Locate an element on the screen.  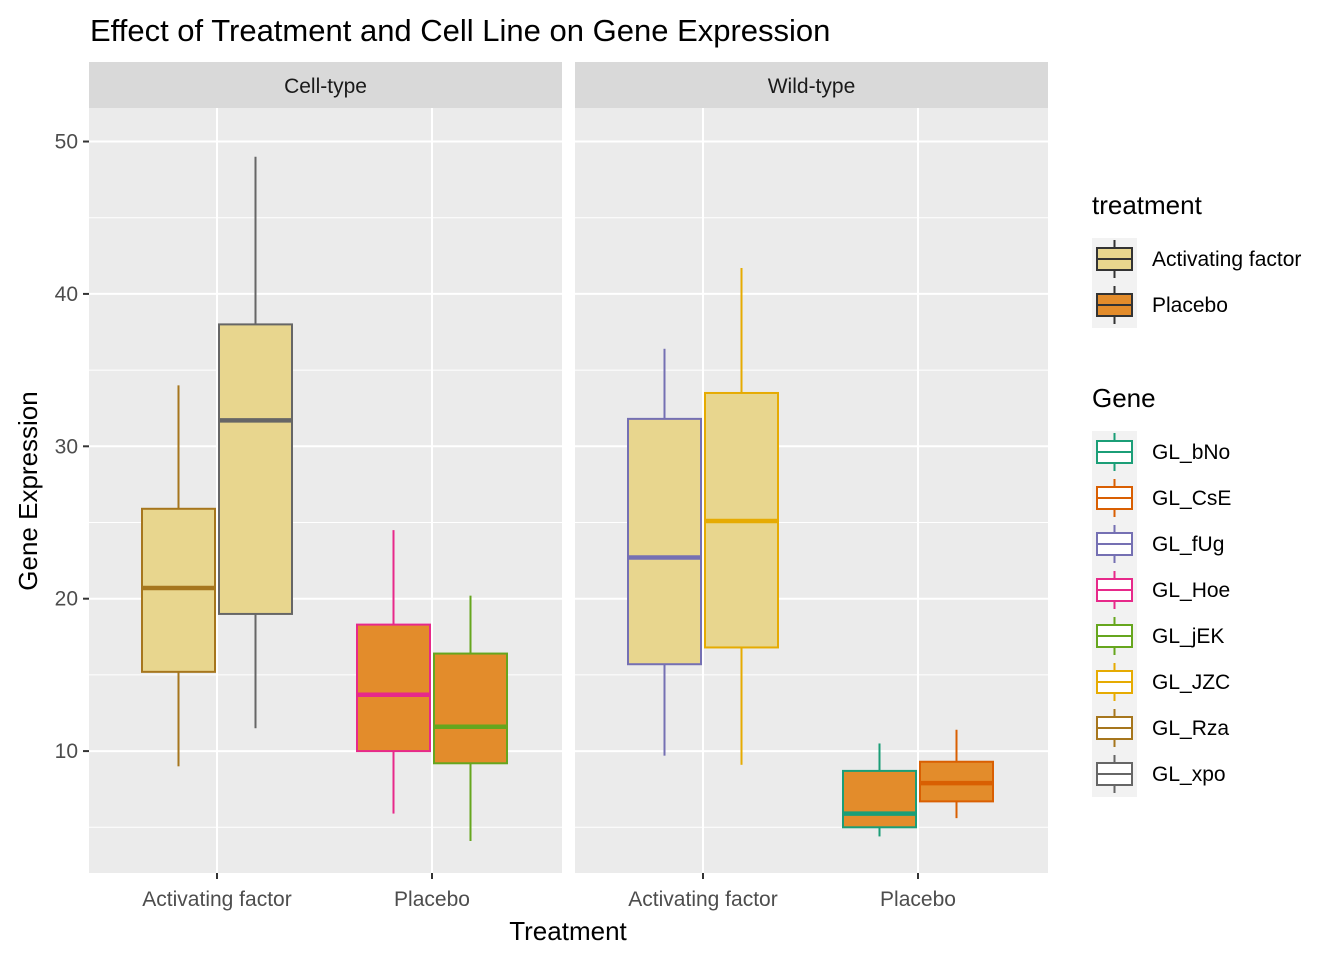
y-axis-title: Gene Expression is located at coordinates (28, 490).